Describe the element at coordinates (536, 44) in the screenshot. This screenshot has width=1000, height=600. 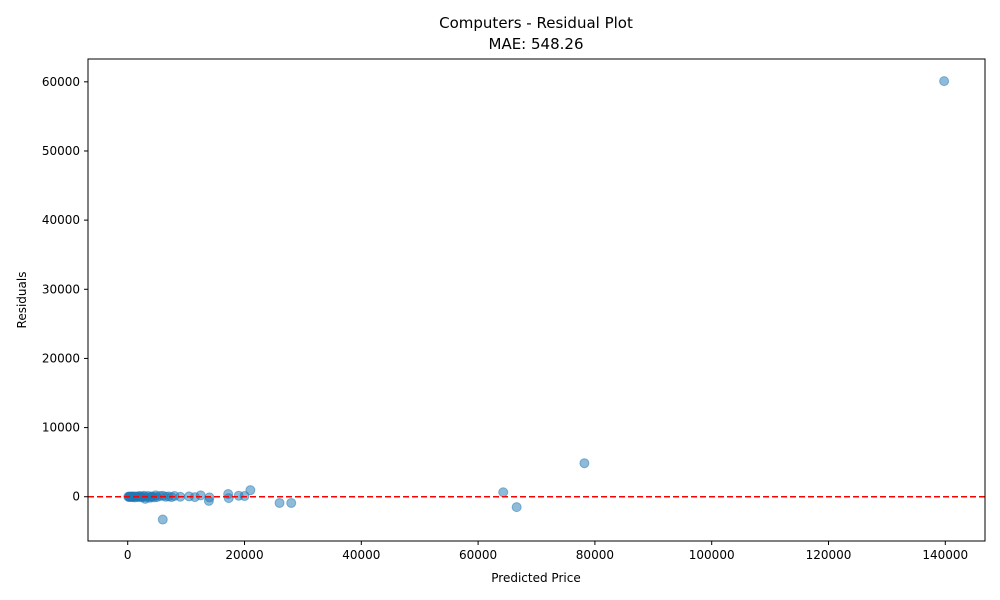
I see `chart-subtitle: MAE: 548.26` at that location.